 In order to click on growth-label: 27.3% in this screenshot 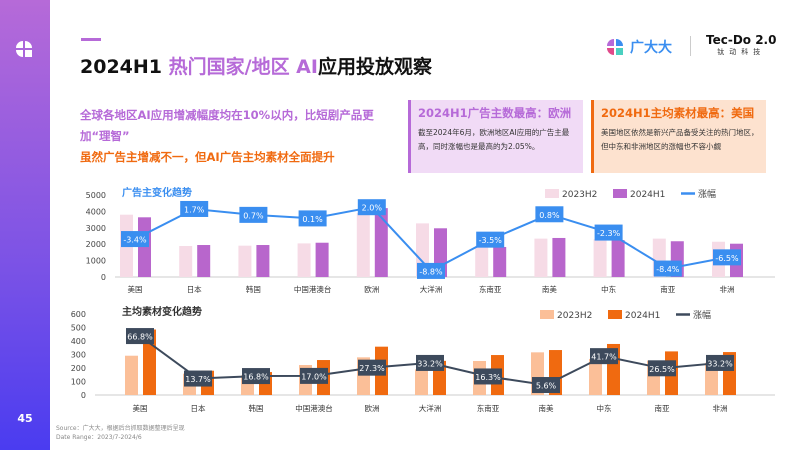, I will do `click(372, 368)`.